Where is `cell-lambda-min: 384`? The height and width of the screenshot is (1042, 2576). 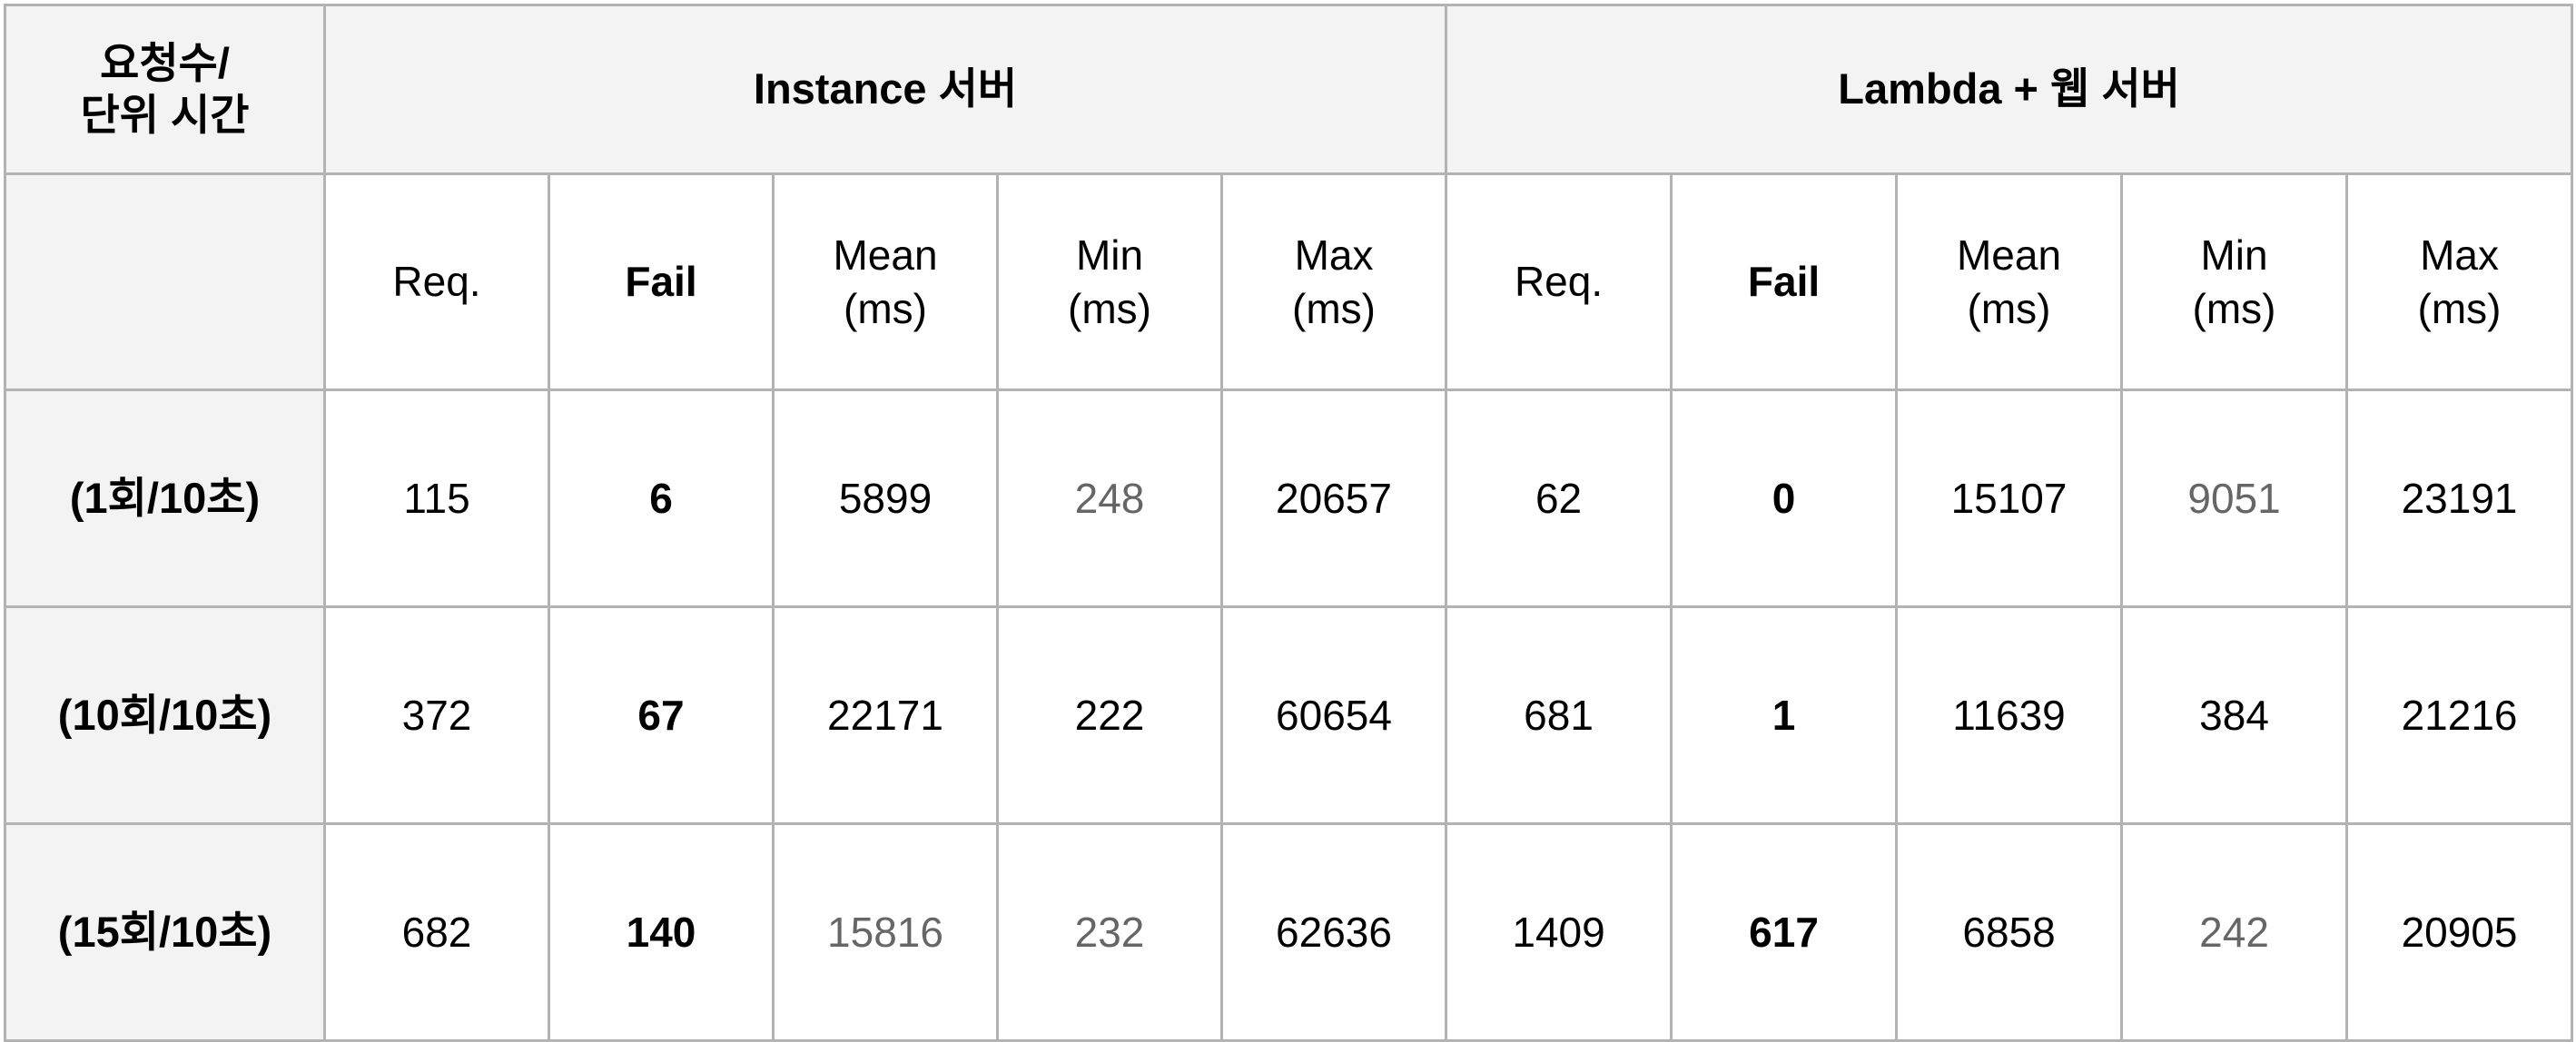 cell-lambda-min: 384 is located at coordinates (2234, 715).